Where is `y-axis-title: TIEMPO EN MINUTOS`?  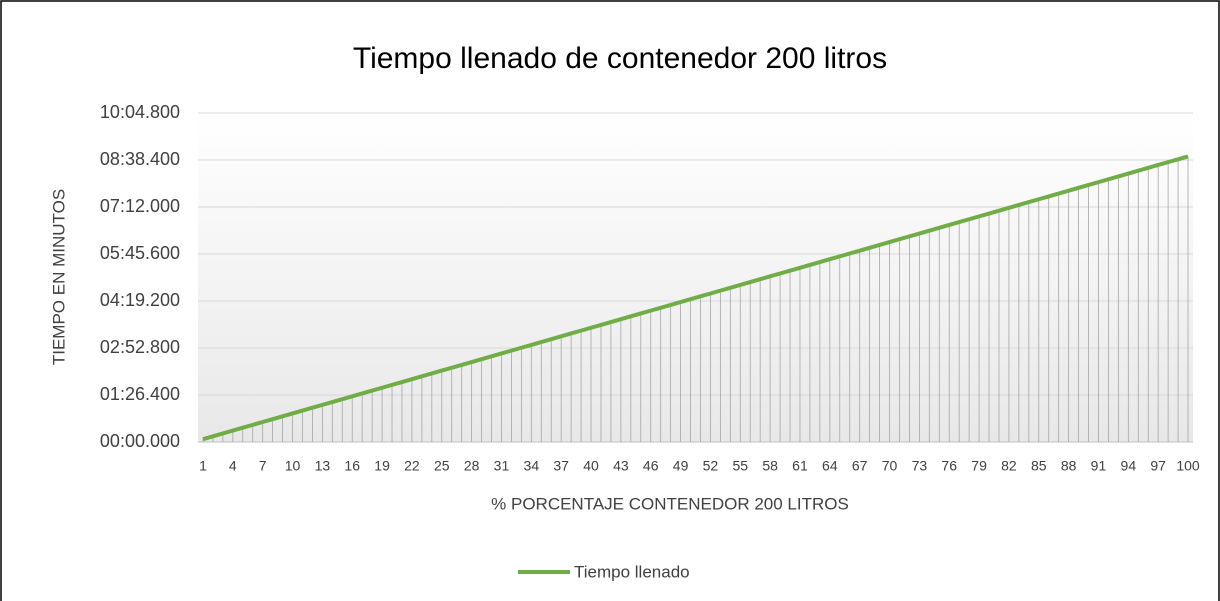 y-axis-title: TIEMPO EN MINUTOS is located at coordinates (58, 277).